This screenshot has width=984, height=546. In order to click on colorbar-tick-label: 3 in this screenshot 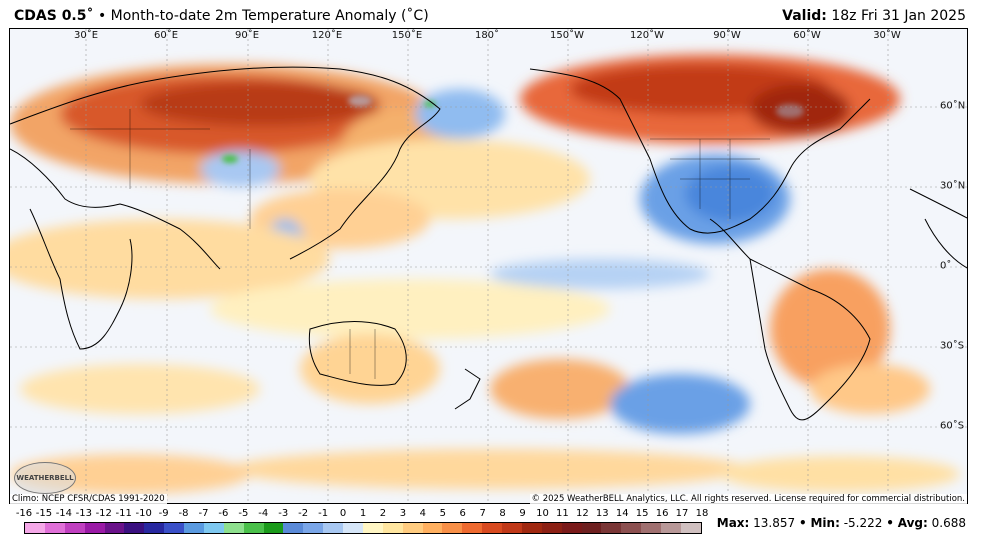, I will do `click(403, 513)`.